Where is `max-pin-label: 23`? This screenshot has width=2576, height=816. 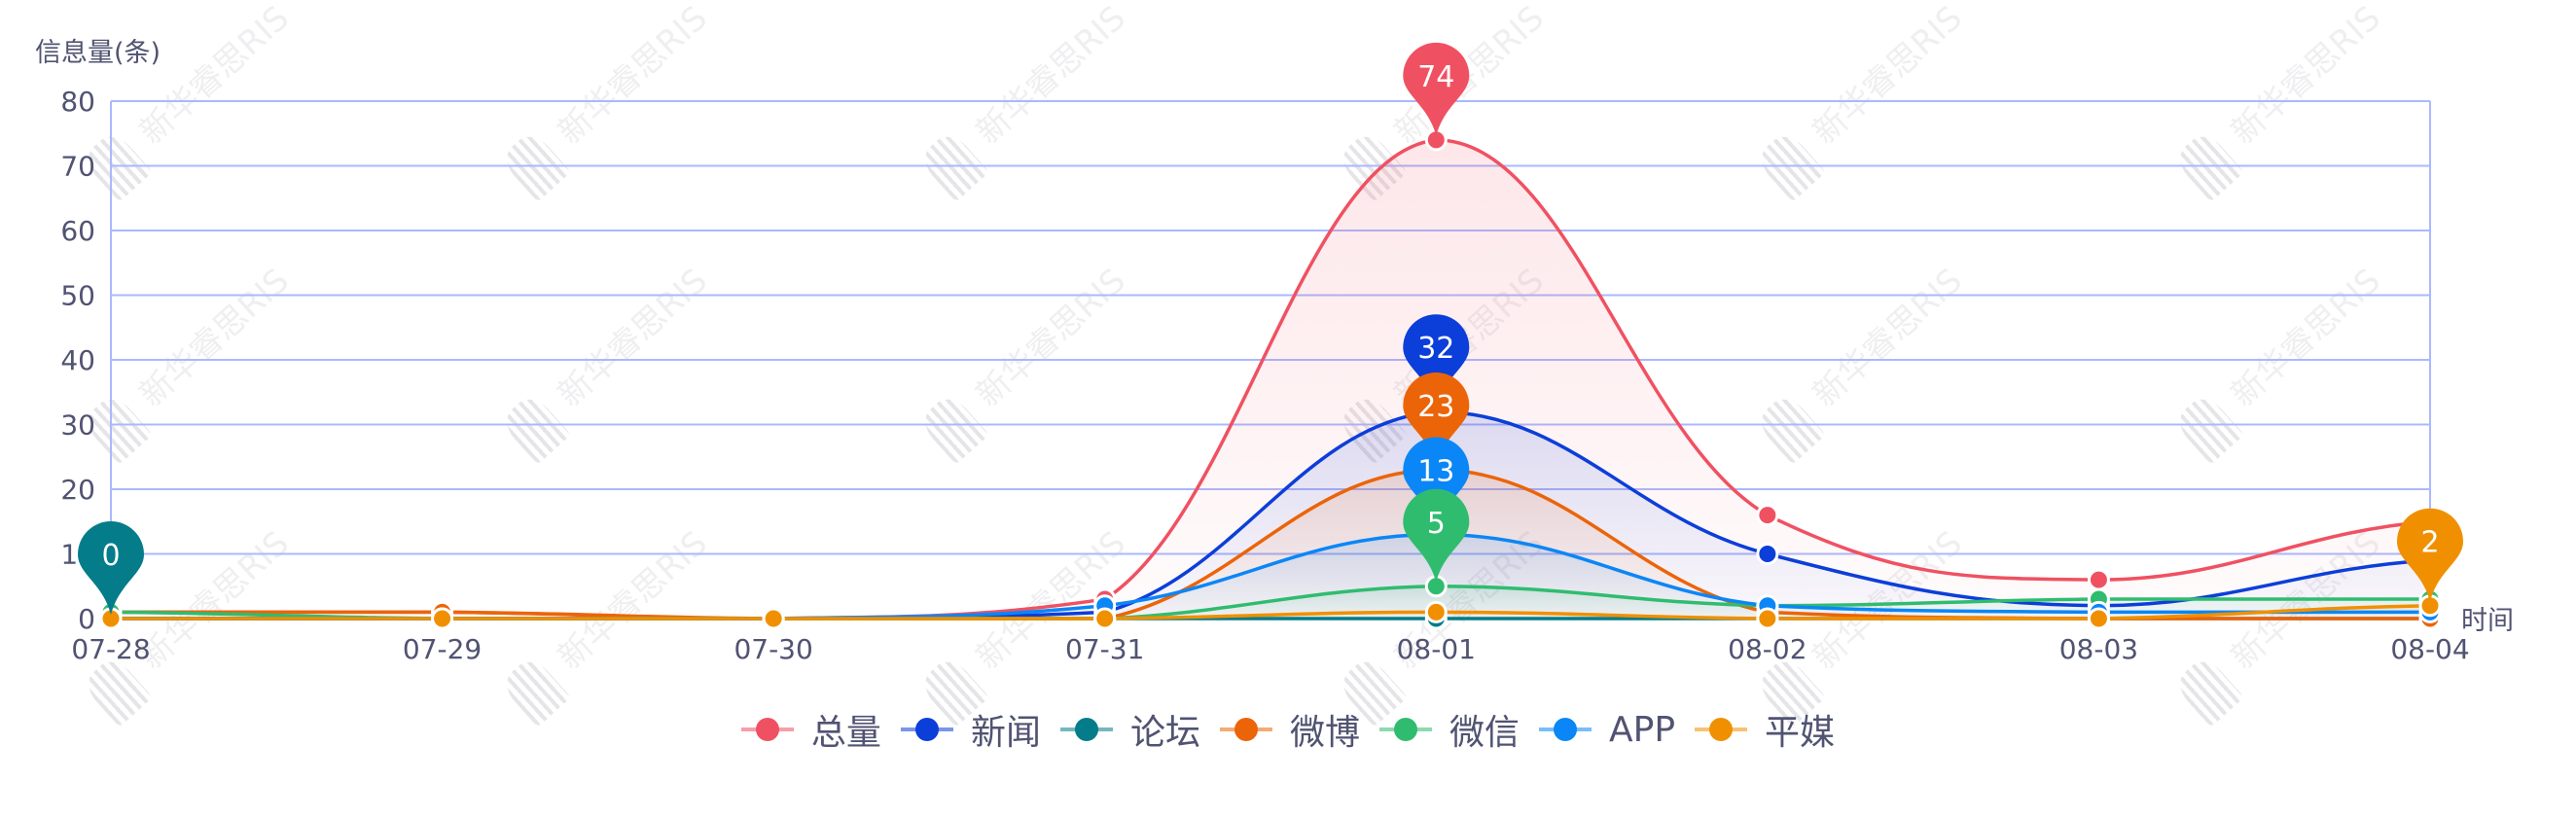 max-pin-label: 23 is located at coordinates (1435, 407).